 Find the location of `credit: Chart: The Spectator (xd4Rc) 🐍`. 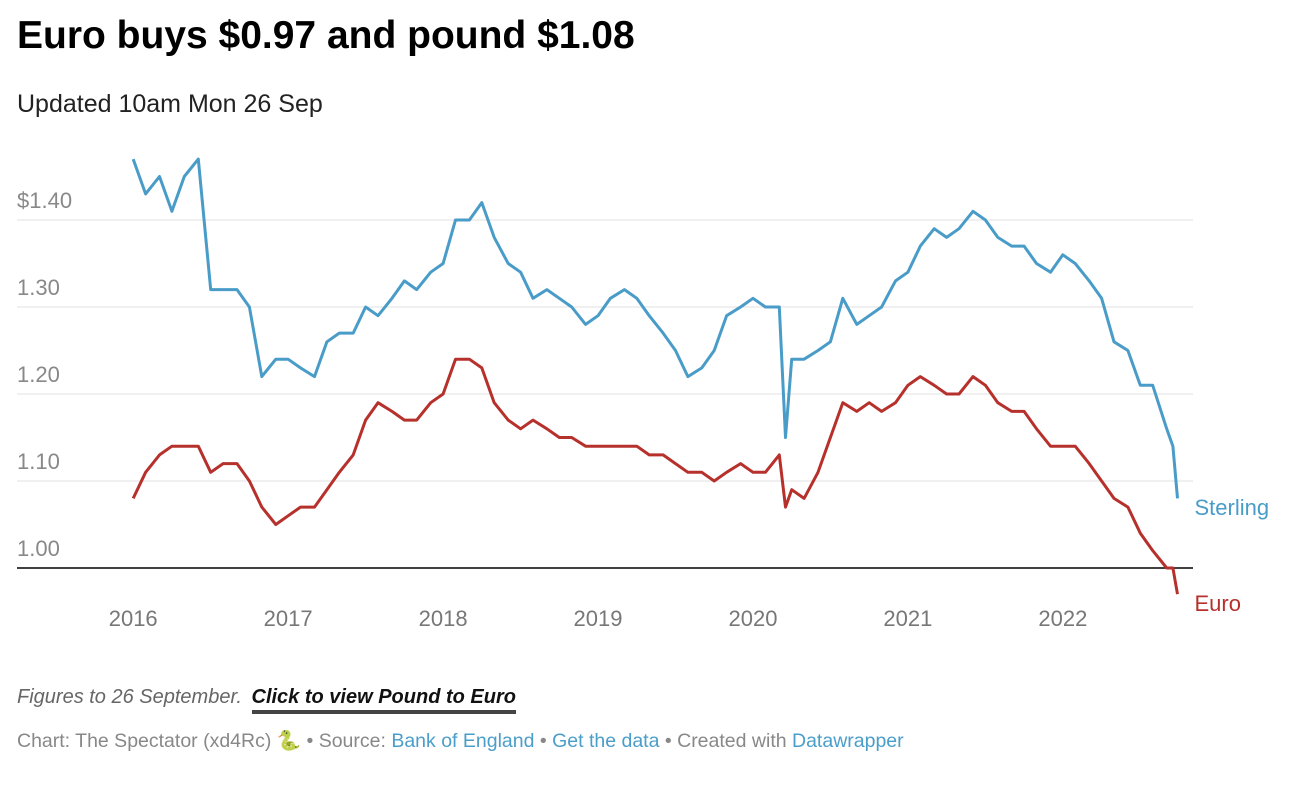

credit: Chart: The Spectator (xd4Rc) 🐍 is located at coordinates (159, 741).